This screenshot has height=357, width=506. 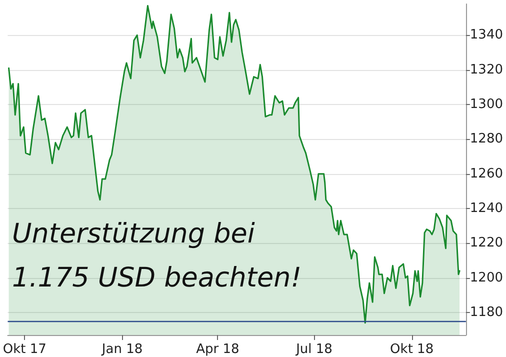 What do you see at coordinates (487, 70) in the screenshot?
I see `y-tick-label: 1320` at bounding box center [487, 70].